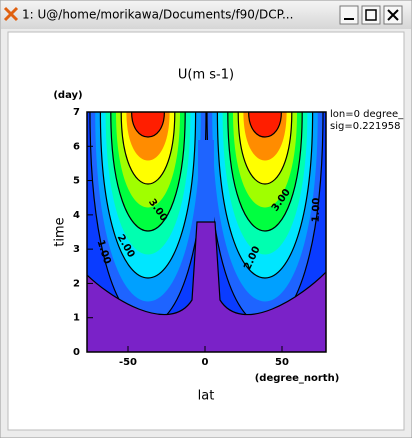 The image size is (412, 442). What do you see at coordinates (371, 15) in the screenshot?
I see `maximize-button` at bounding box center [371, 15].